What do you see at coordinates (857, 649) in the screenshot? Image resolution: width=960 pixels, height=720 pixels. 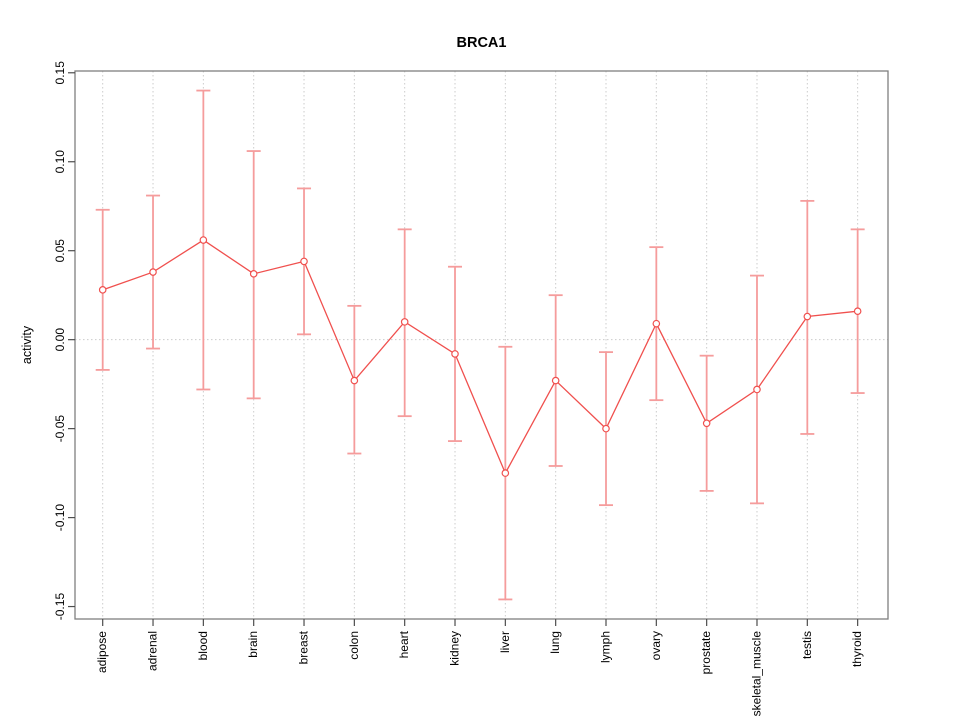 I see `x-tick-label: thyroid` at bounding box center [857, 649].